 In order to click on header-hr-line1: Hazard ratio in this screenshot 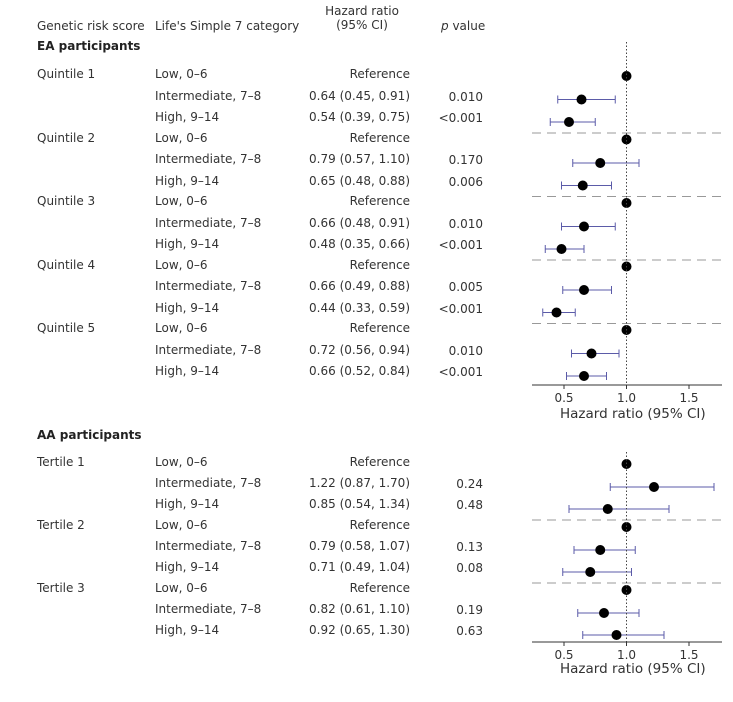, I will do `click(362, 11)`.